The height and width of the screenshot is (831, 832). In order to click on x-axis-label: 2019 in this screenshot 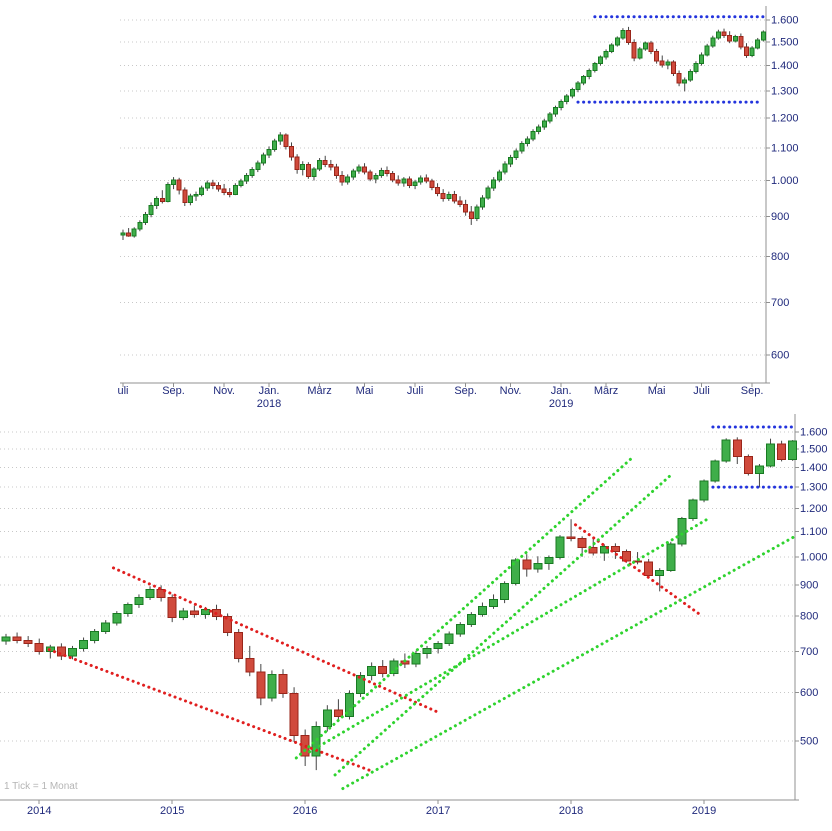, I will do `click(704, 811)`.